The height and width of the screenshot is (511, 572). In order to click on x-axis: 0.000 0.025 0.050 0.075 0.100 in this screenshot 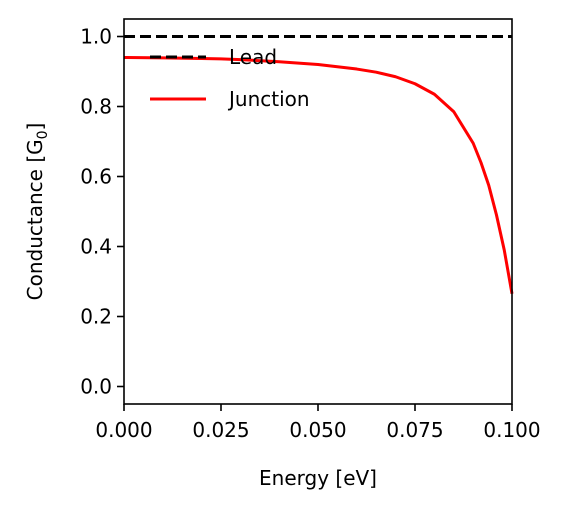, I will do `click(318, 423)`.